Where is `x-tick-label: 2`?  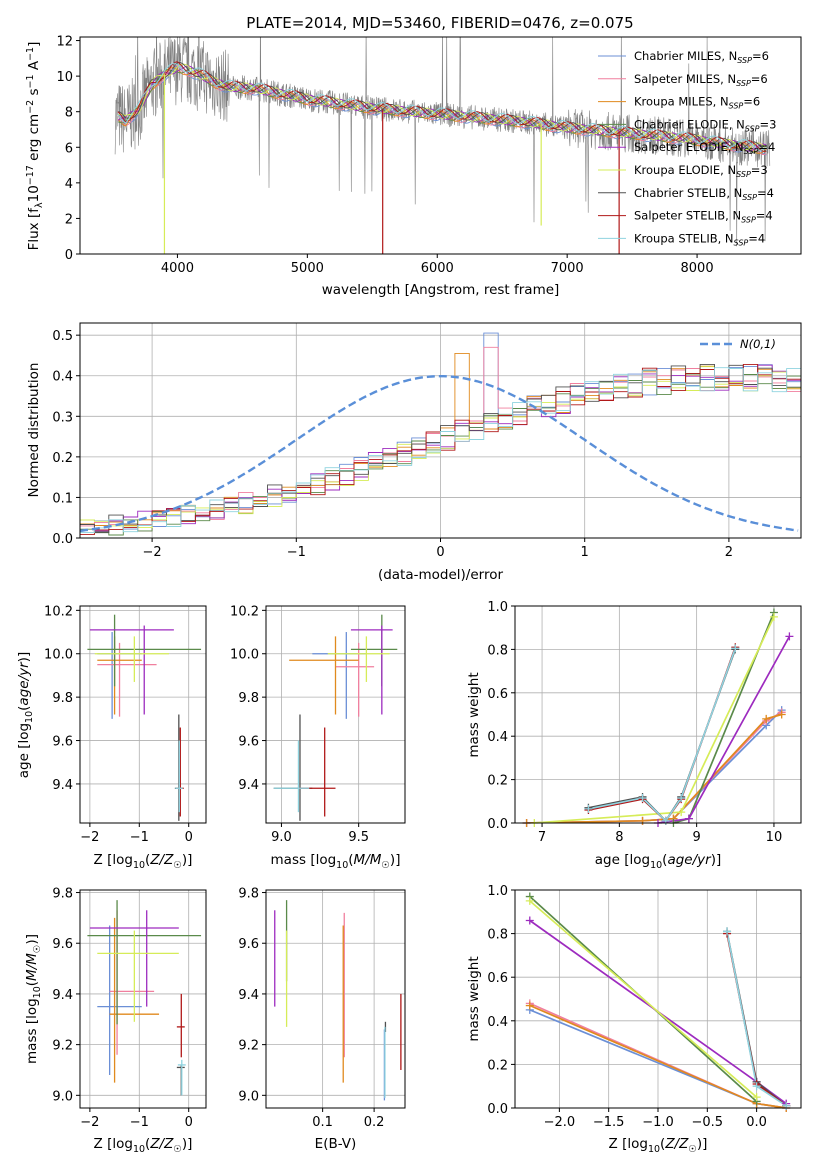 x-tick-label: 2 is located at coordinates (729, 552).